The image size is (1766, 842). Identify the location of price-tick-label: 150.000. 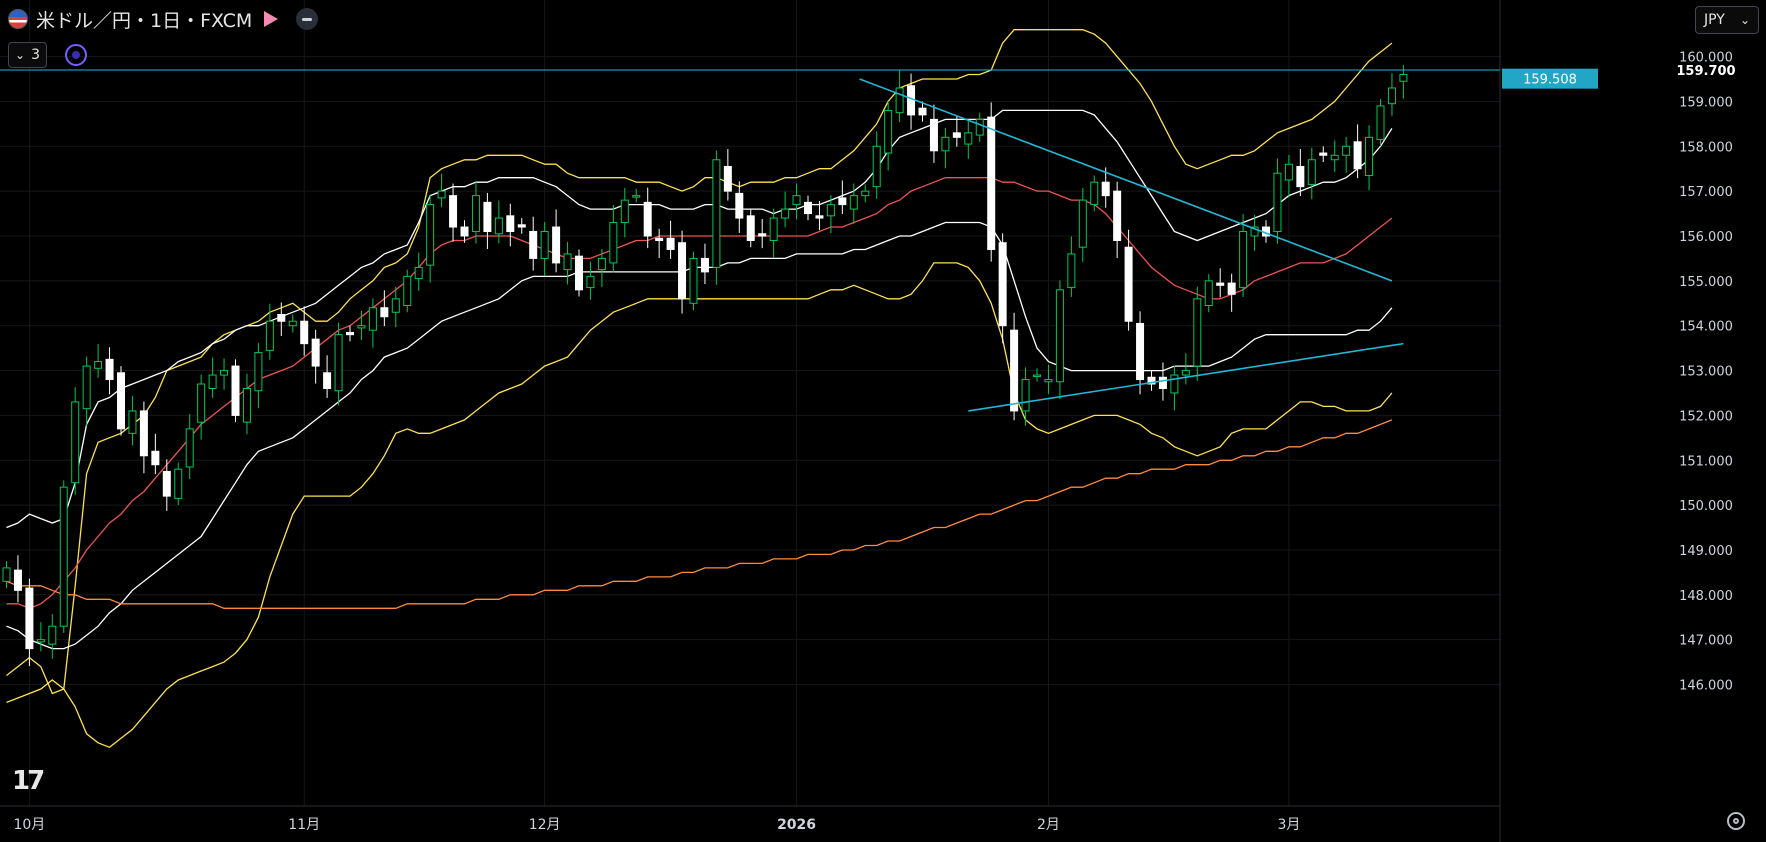
(1706, 506).